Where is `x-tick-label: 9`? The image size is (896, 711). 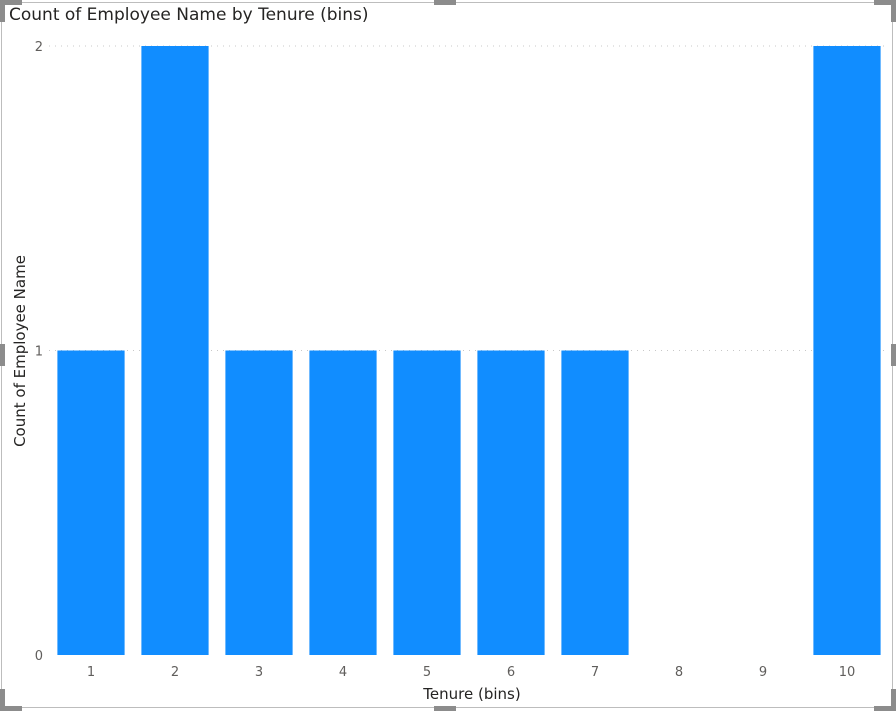
x-tick-label: 9 is located at coordinates (763, 672).